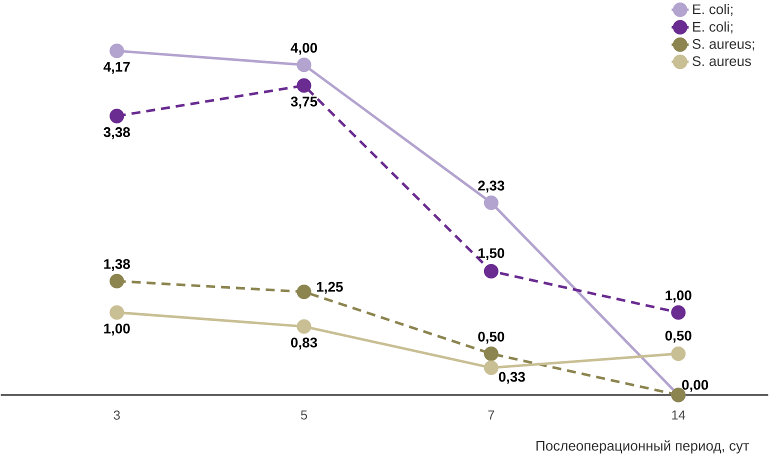 This screenshot has height=457, width=769. What do you see at coordinates (303, 48) in the screenshot?
I see `data-label: 4,00` at bounding box center [303, 48].